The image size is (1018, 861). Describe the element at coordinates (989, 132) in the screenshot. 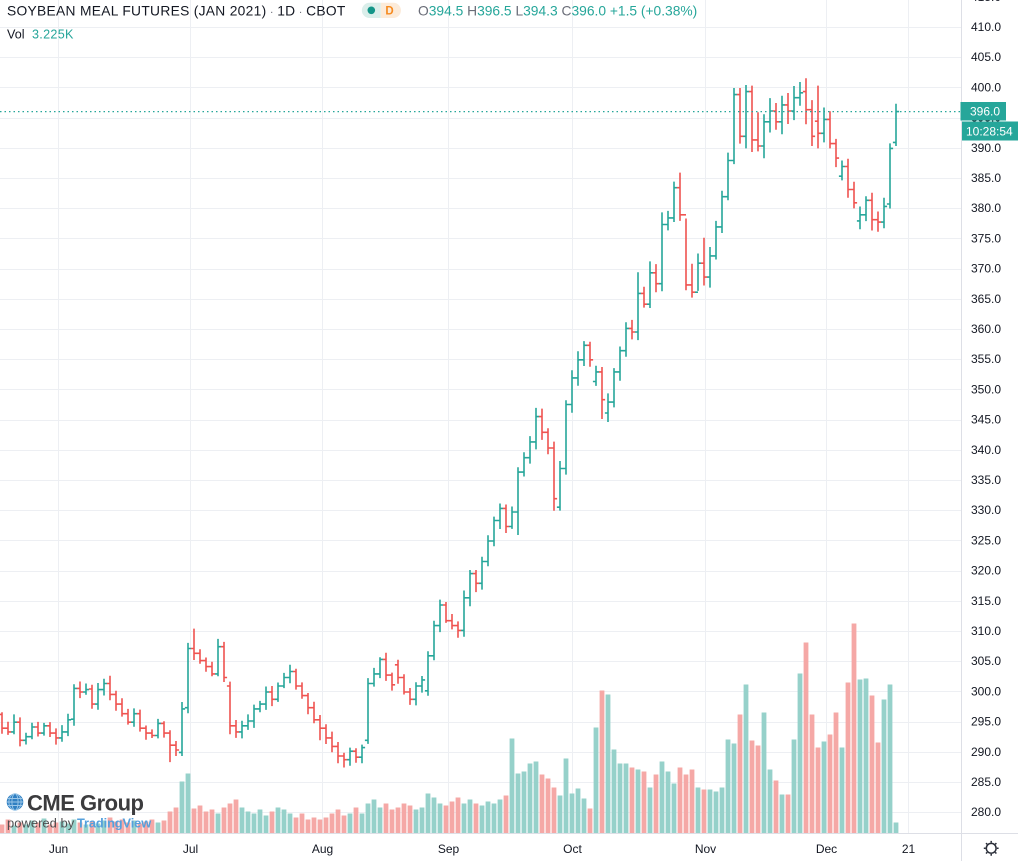

I see `svg-text: 10:28:54` at that location.